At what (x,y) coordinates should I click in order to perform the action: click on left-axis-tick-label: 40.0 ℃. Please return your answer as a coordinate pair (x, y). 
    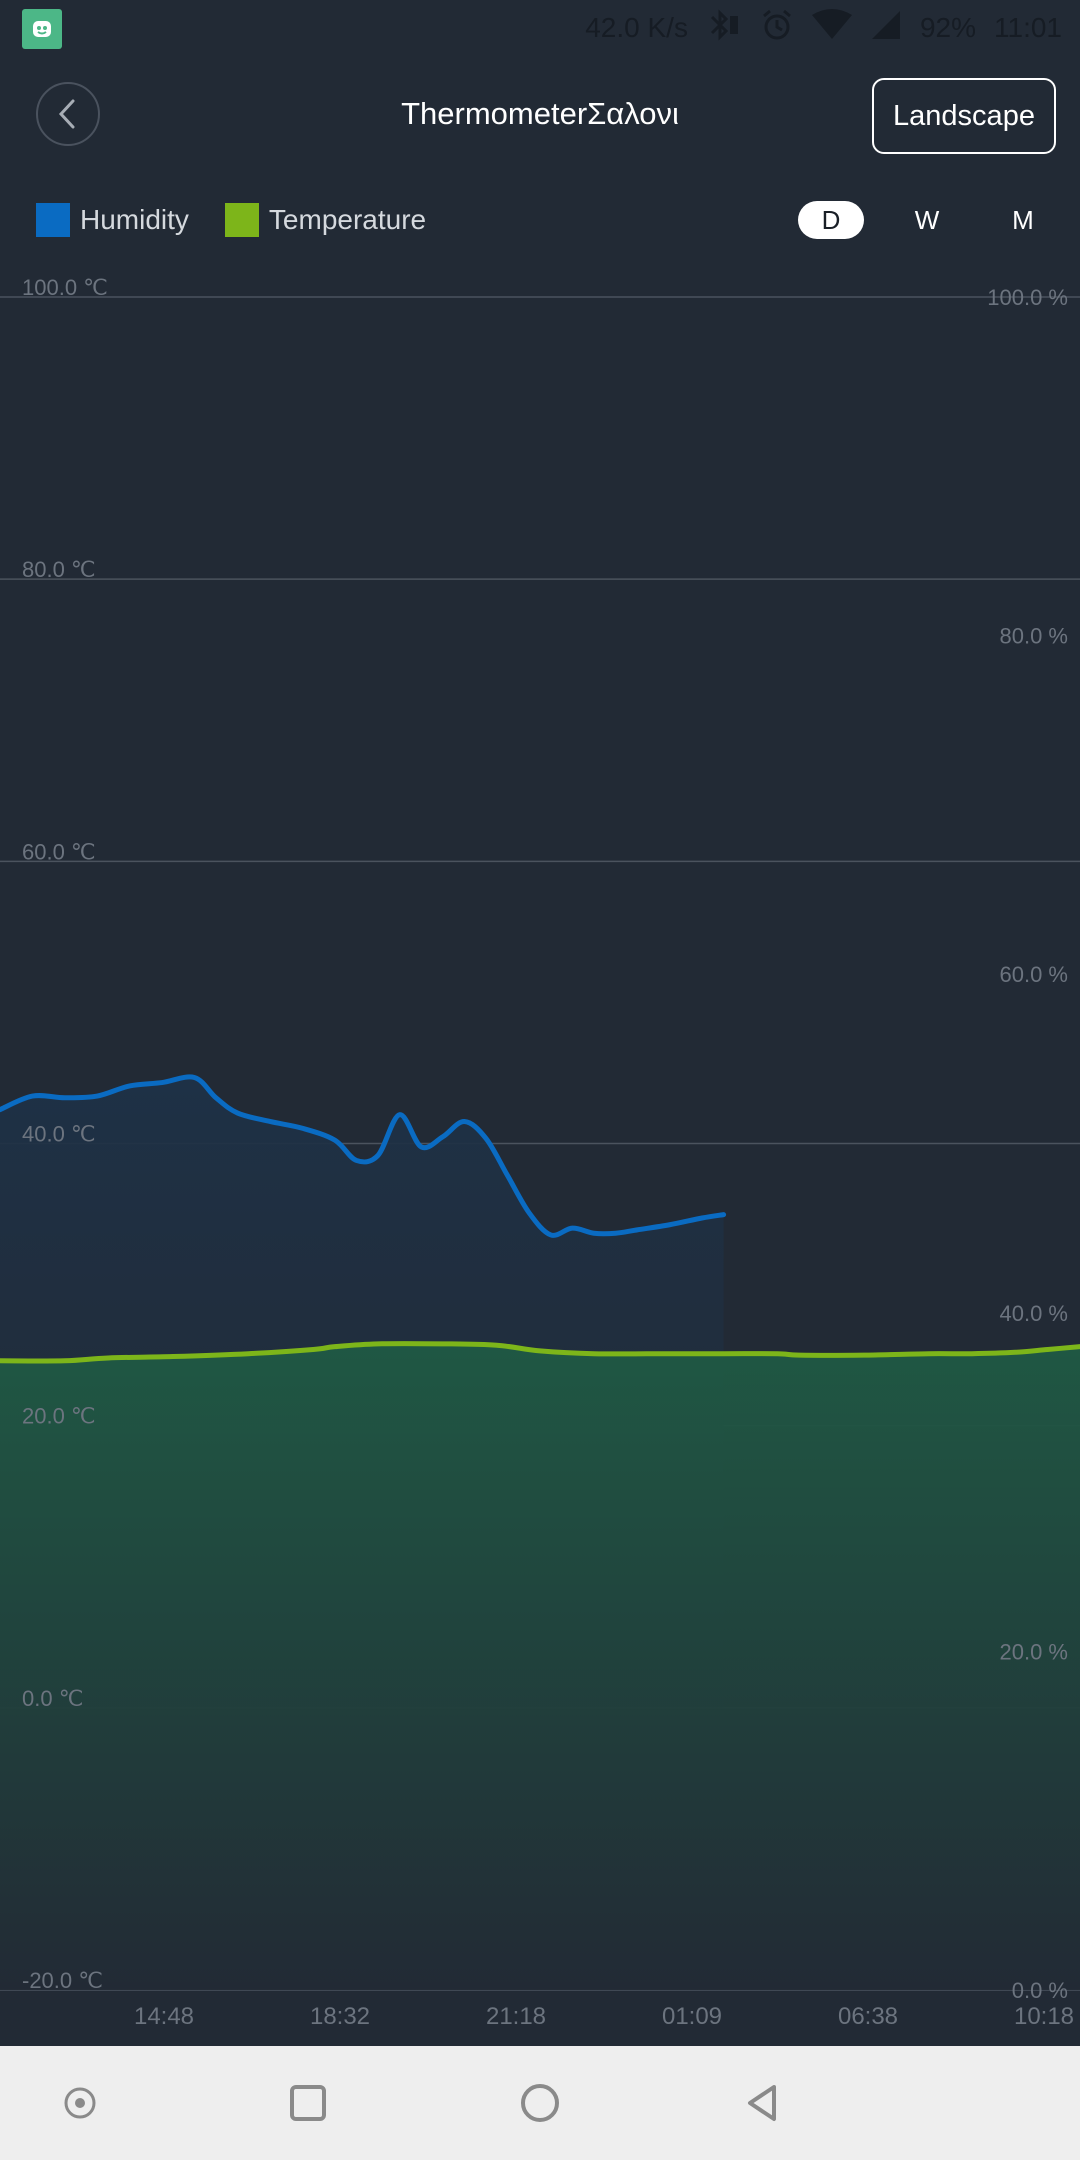
    Looking at the image, I should click on (59, 1134).